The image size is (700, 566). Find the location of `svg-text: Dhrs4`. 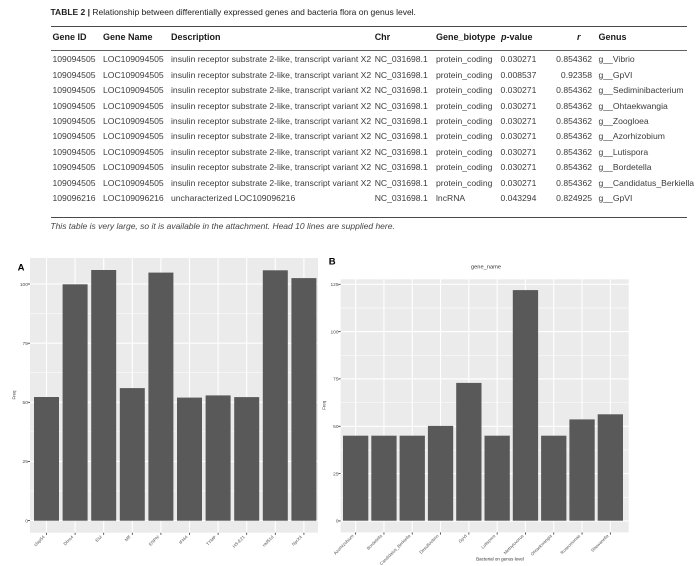

svg-text: Dhrs4 is located at coordinates (68, 540).